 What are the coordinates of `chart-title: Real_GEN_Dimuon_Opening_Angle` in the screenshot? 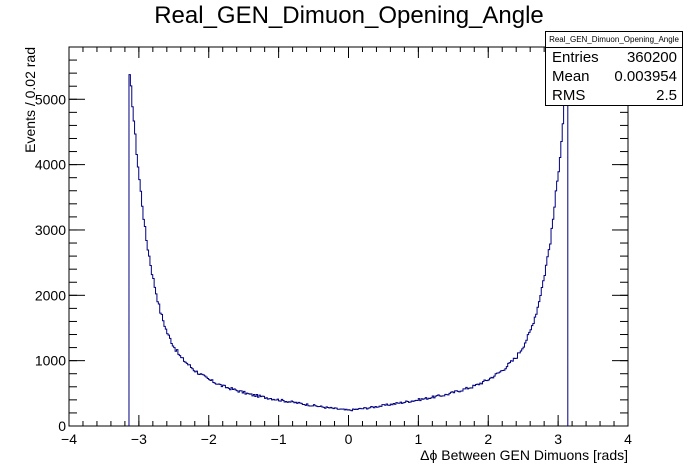 It's located at (349, 15).